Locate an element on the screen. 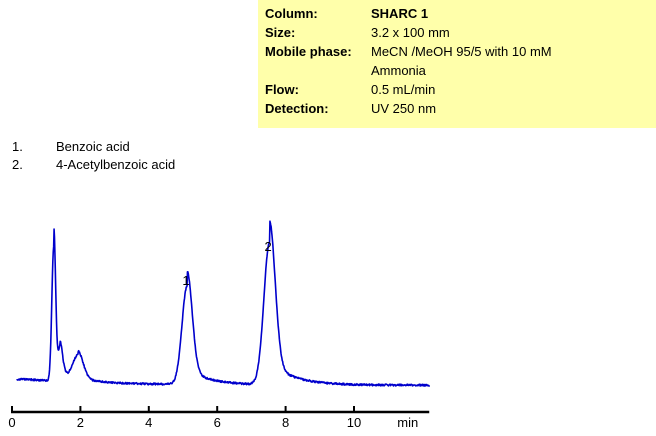  method-row: Detection: UV 250 nm is located at coordinates (408, 109).